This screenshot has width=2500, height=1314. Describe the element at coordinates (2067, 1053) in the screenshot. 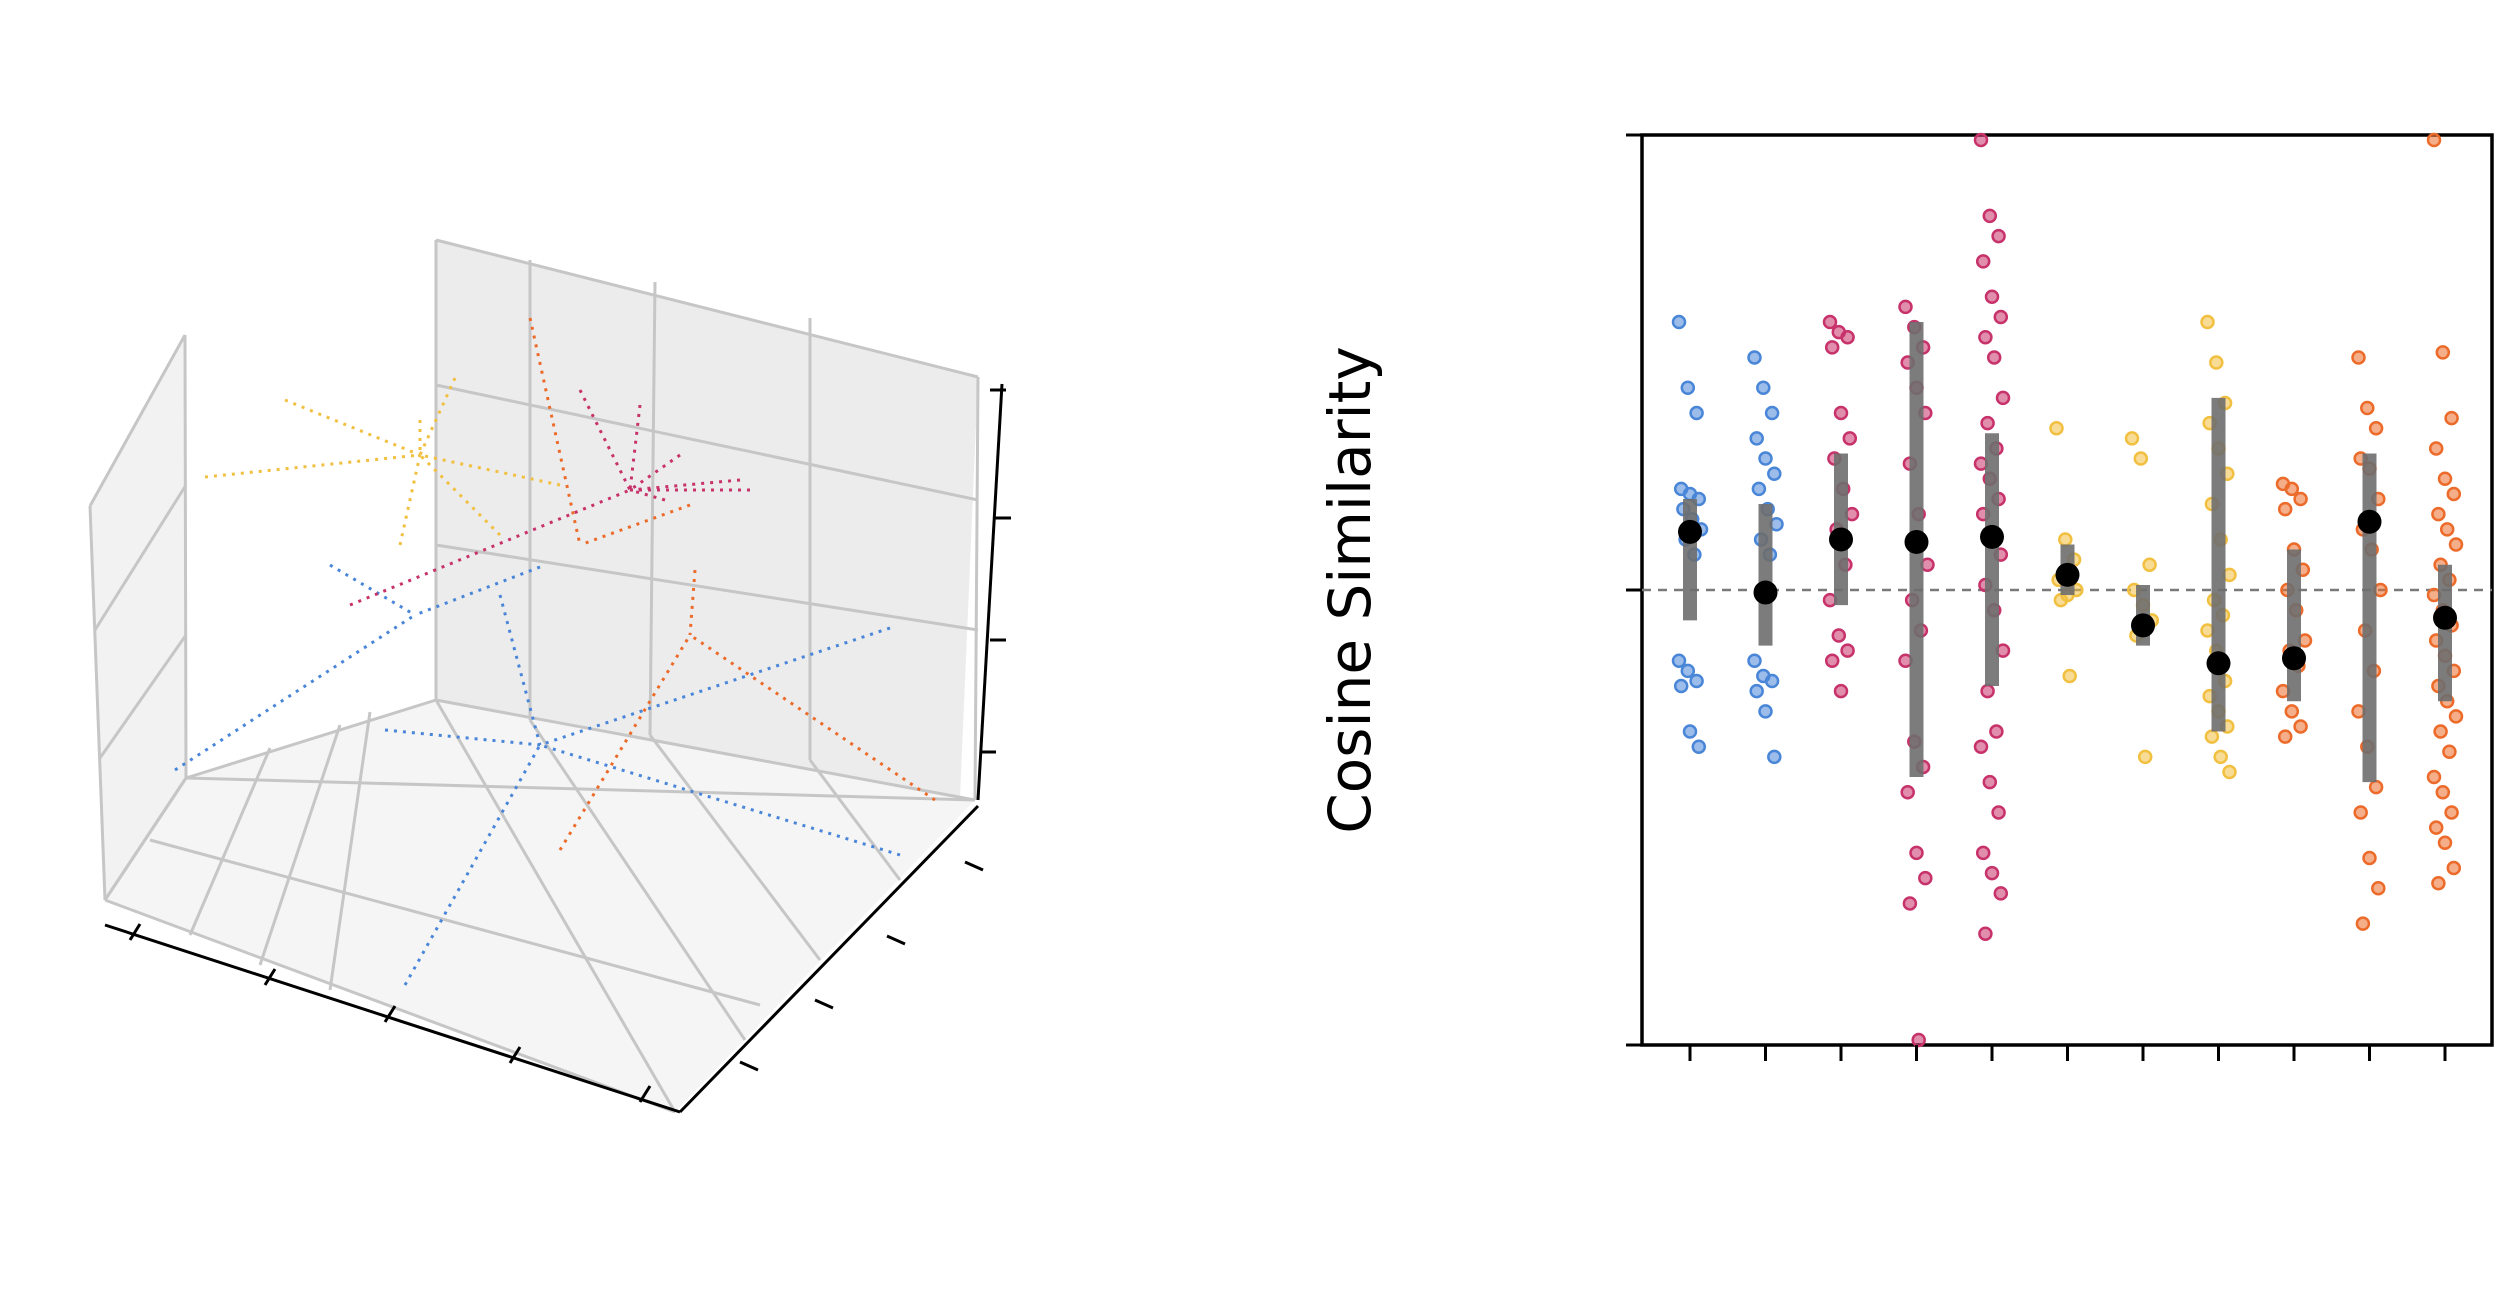

I see `x-axis-ticks` at that location.